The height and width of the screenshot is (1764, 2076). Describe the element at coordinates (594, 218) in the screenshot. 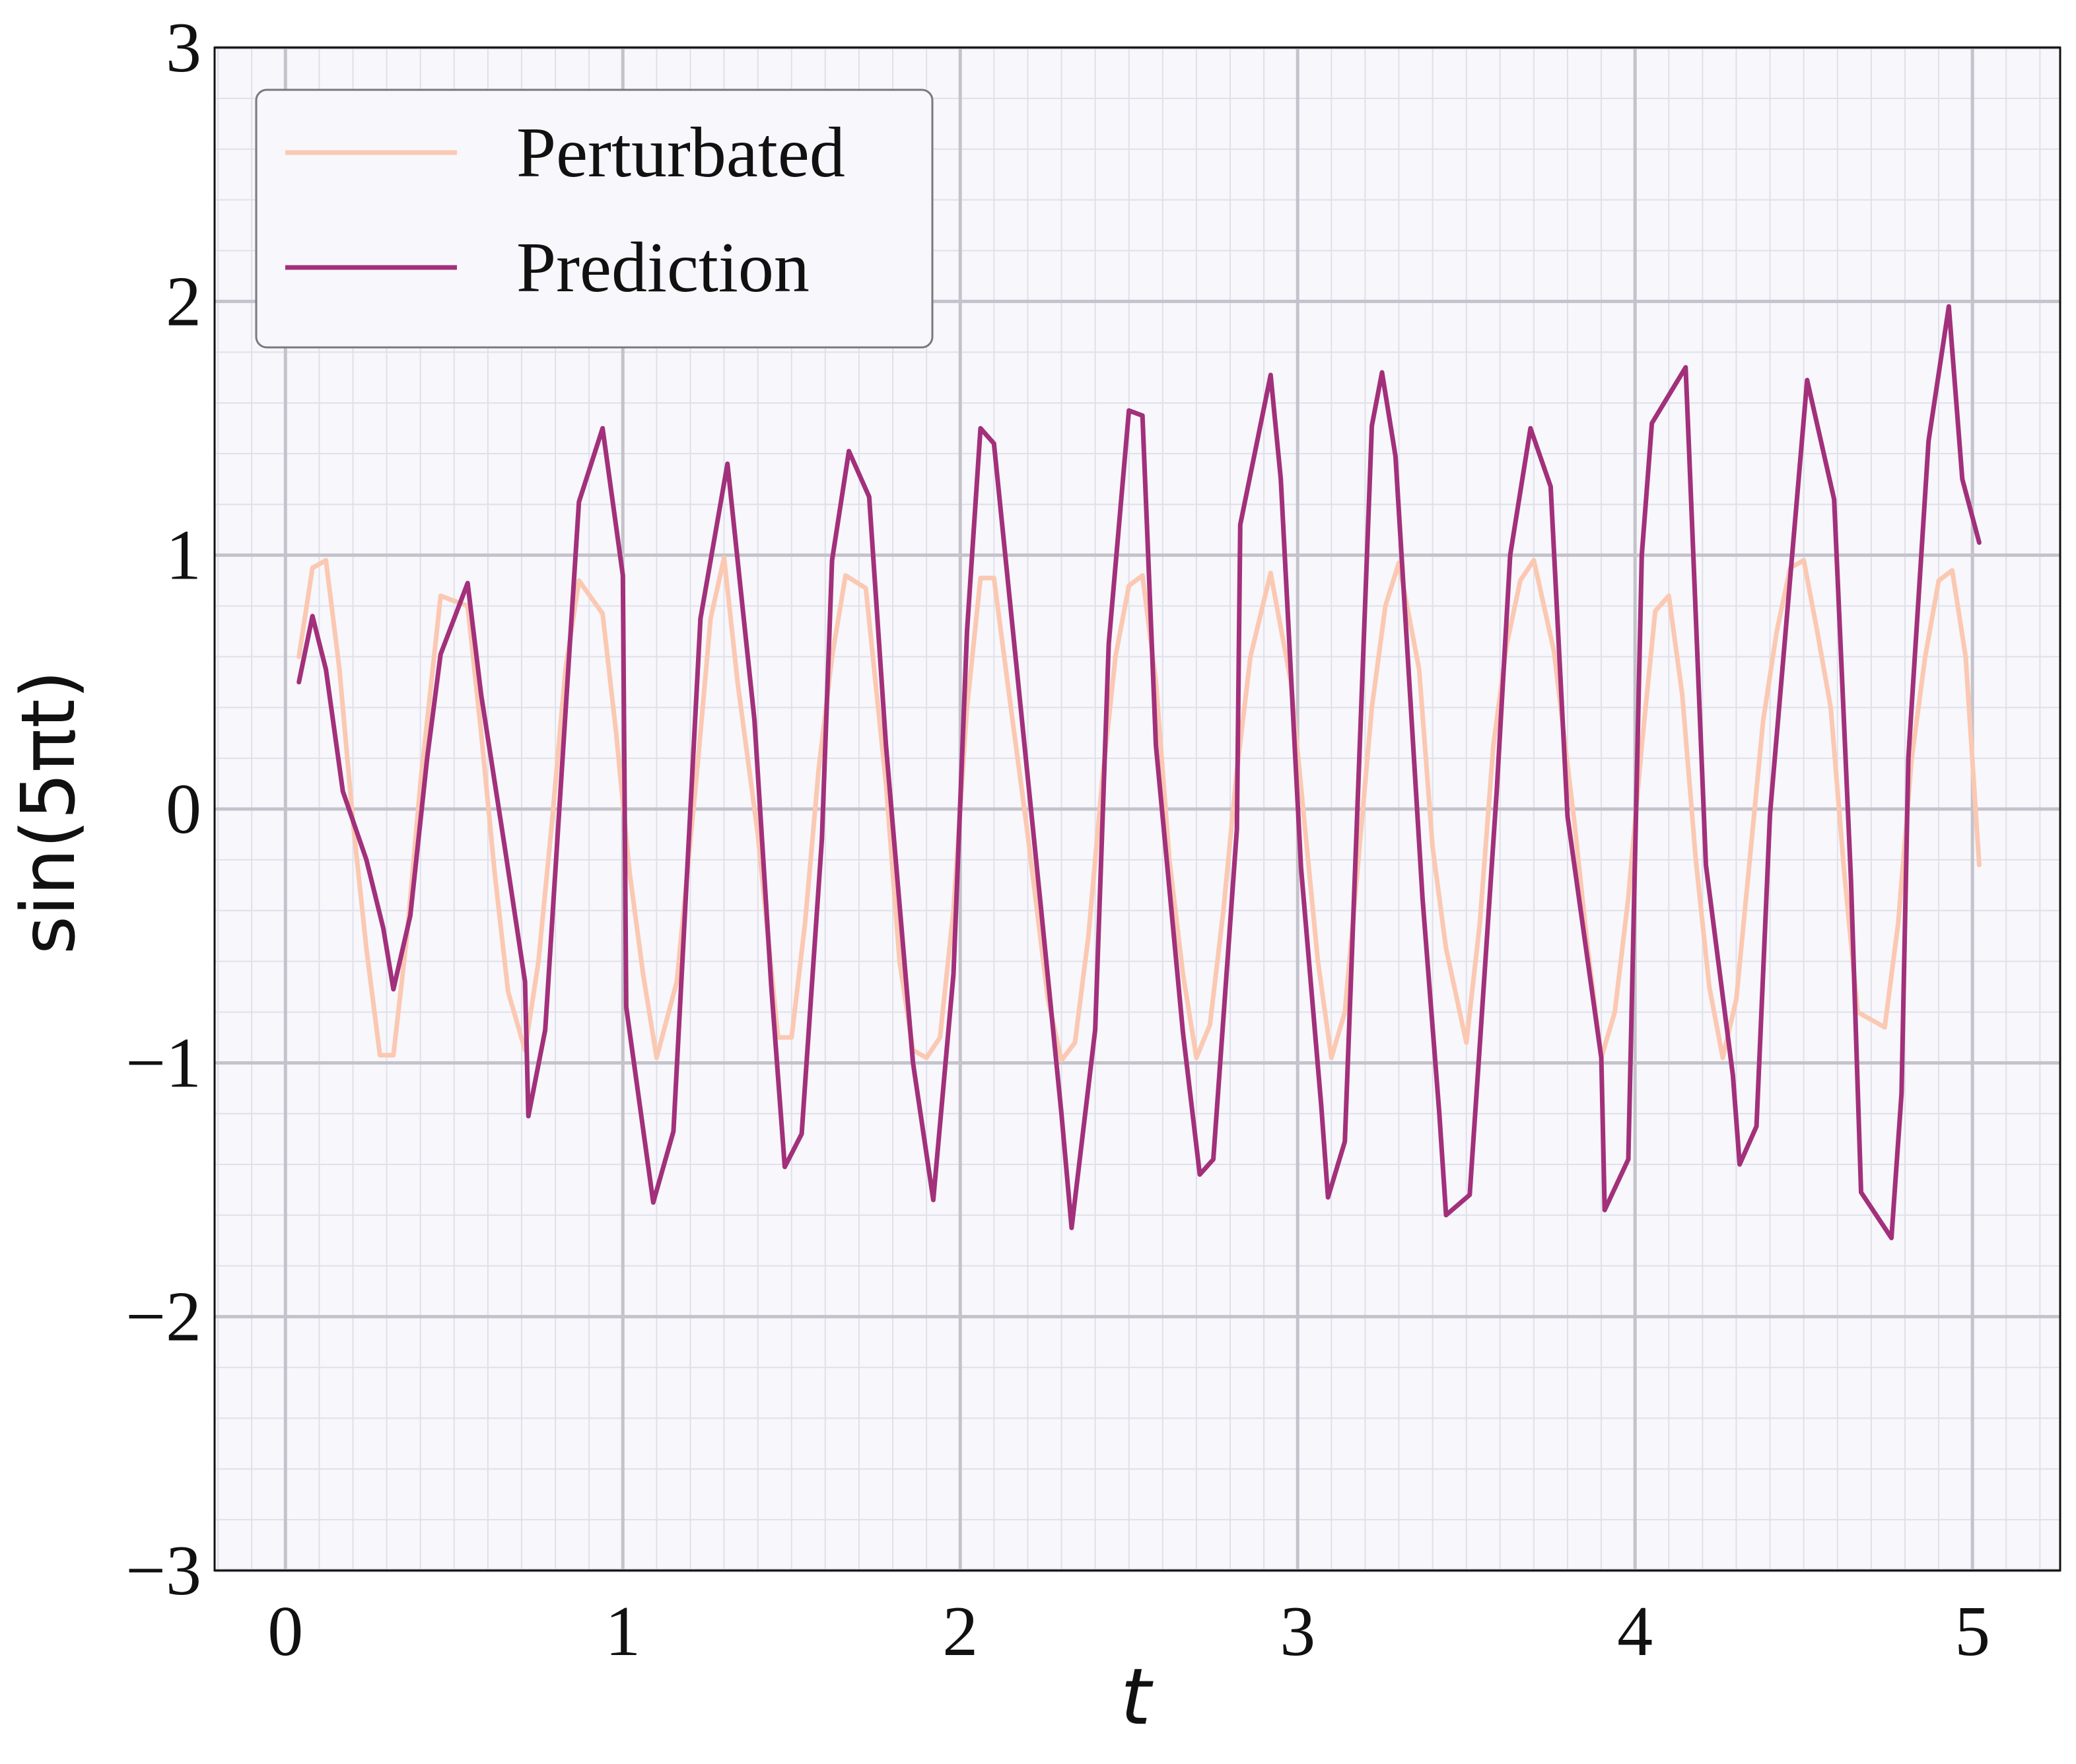

I see `legend: Perturbated Prediction` at that location.